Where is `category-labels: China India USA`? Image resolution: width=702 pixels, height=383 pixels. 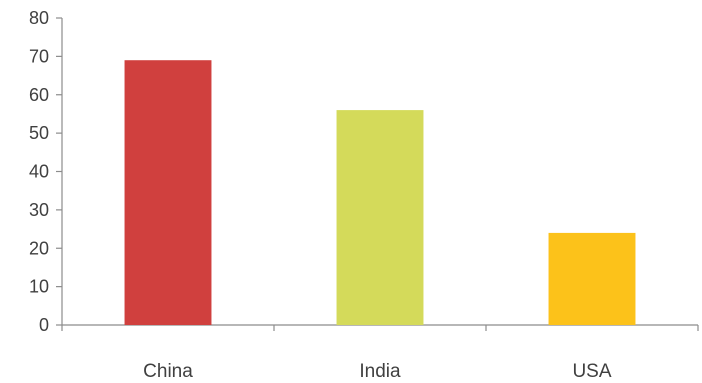
category-labels: China India USA is located at coordinates (377, 371).